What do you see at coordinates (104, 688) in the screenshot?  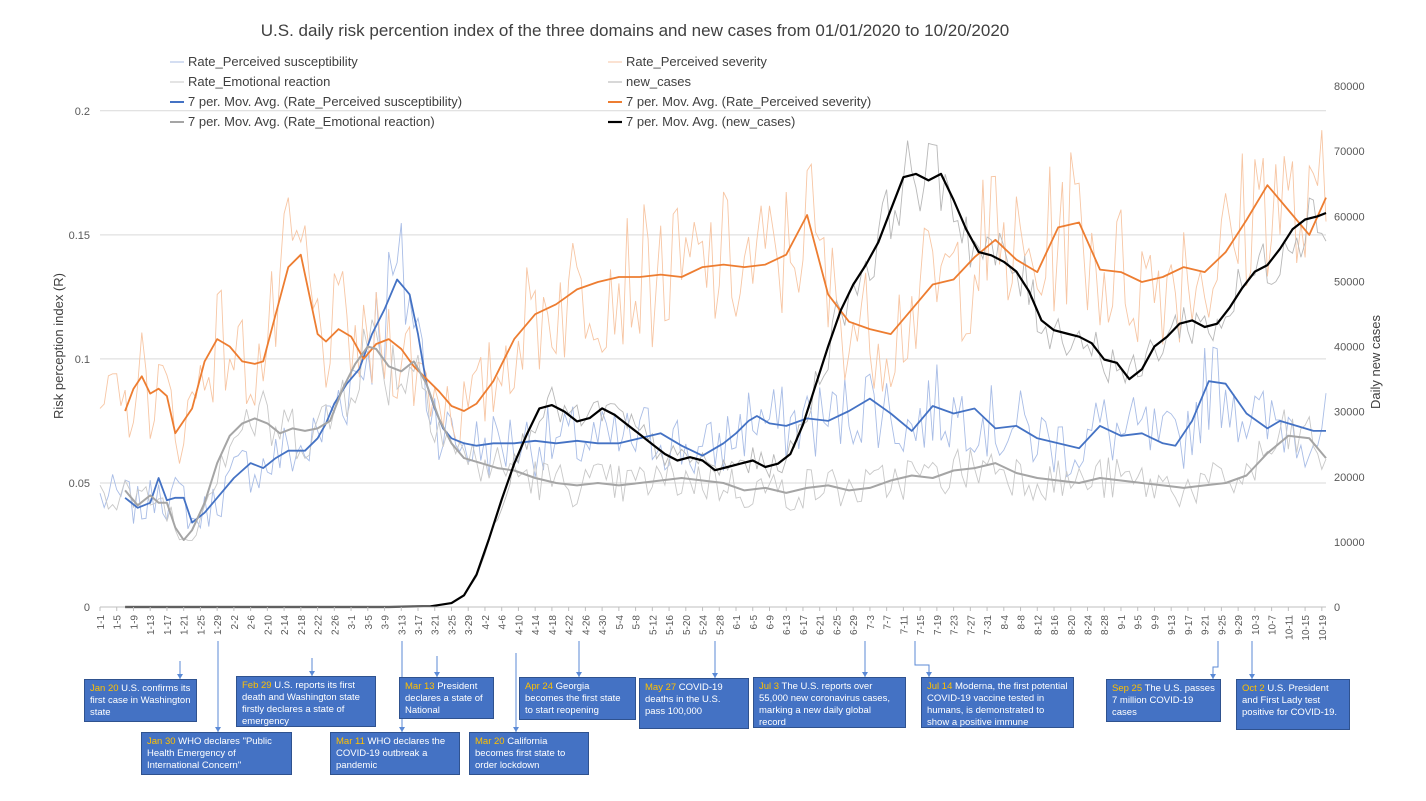 I see `event-date: Jan 20` at bounding box center [104, 688].